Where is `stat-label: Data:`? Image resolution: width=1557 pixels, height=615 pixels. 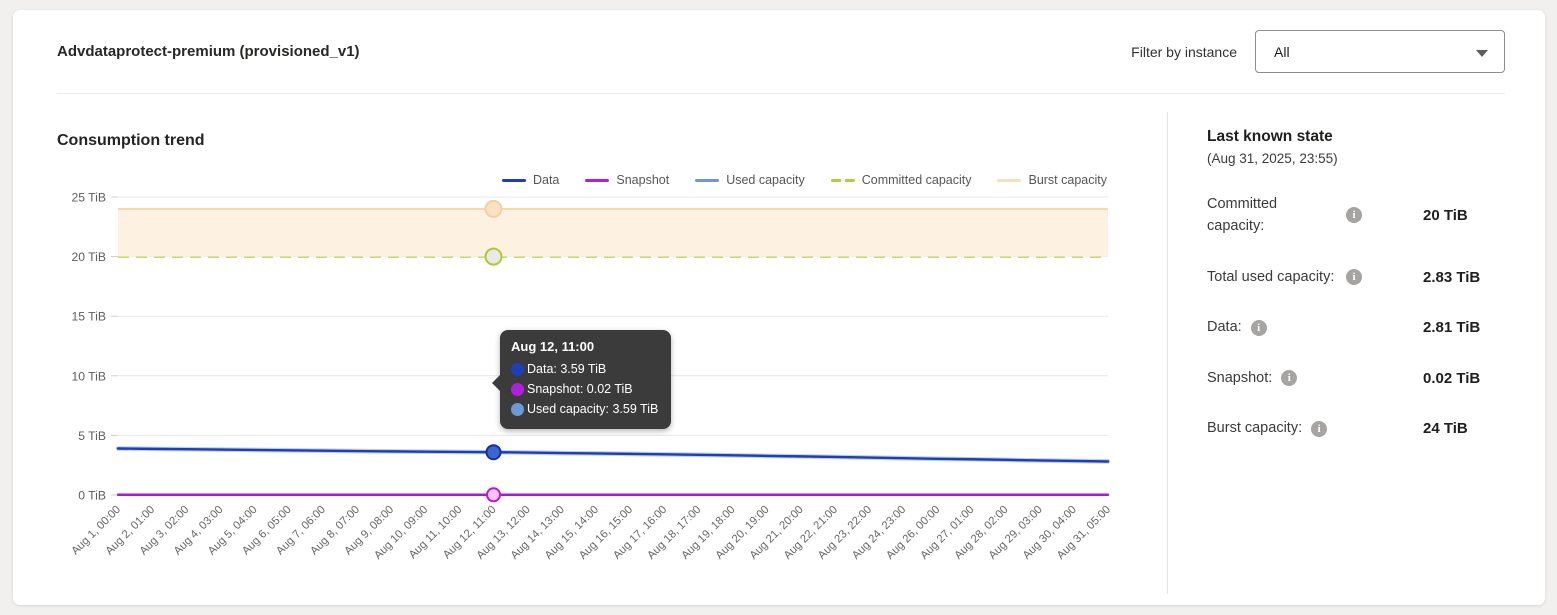
stat-label: Data: is located at coordinates (1224, 327).